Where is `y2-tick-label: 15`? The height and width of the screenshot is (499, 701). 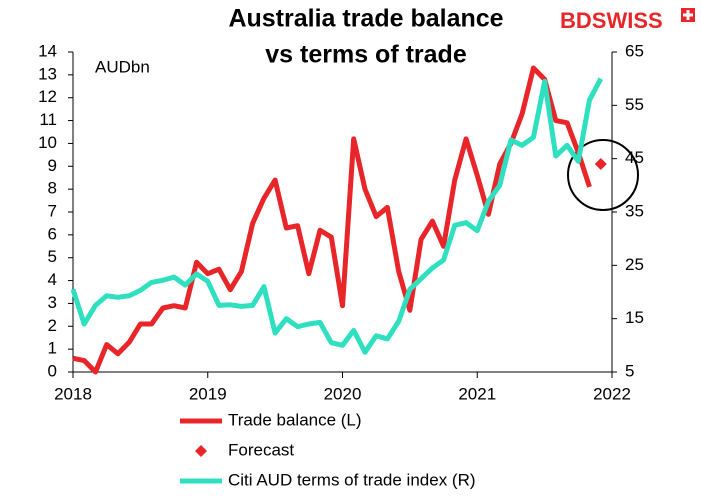 y2-tick-label: 15 is located at coordinates (634, 317).